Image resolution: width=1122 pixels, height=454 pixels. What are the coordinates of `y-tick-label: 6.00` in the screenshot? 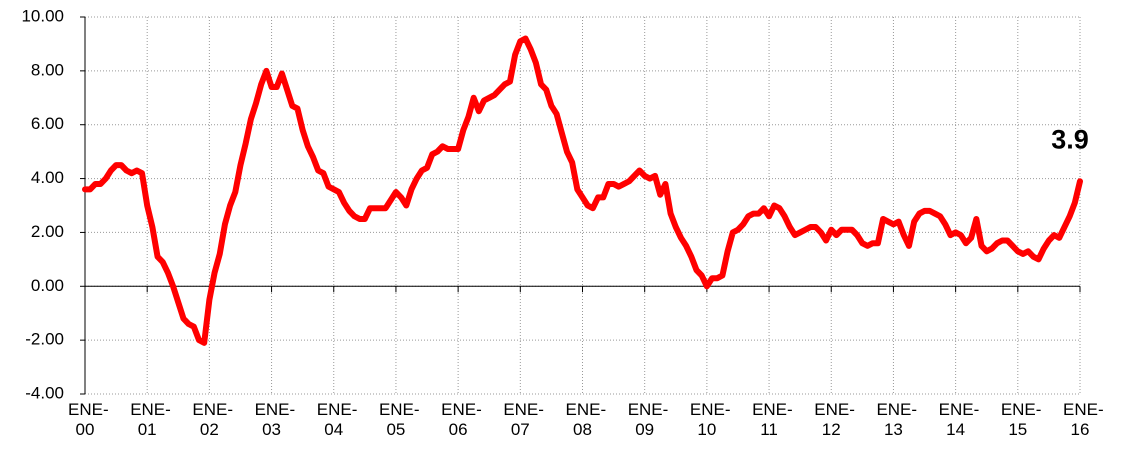 It's located at (47, 123).